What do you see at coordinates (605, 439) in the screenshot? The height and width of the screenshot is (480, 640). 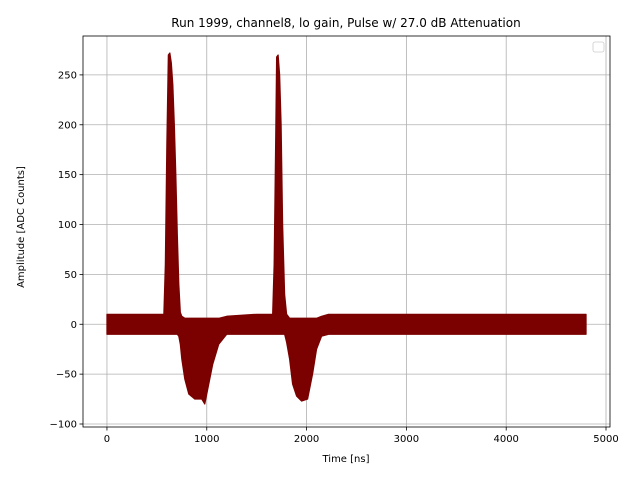 I see `x-tick-label: 5000` at bounding box center [605, 439].